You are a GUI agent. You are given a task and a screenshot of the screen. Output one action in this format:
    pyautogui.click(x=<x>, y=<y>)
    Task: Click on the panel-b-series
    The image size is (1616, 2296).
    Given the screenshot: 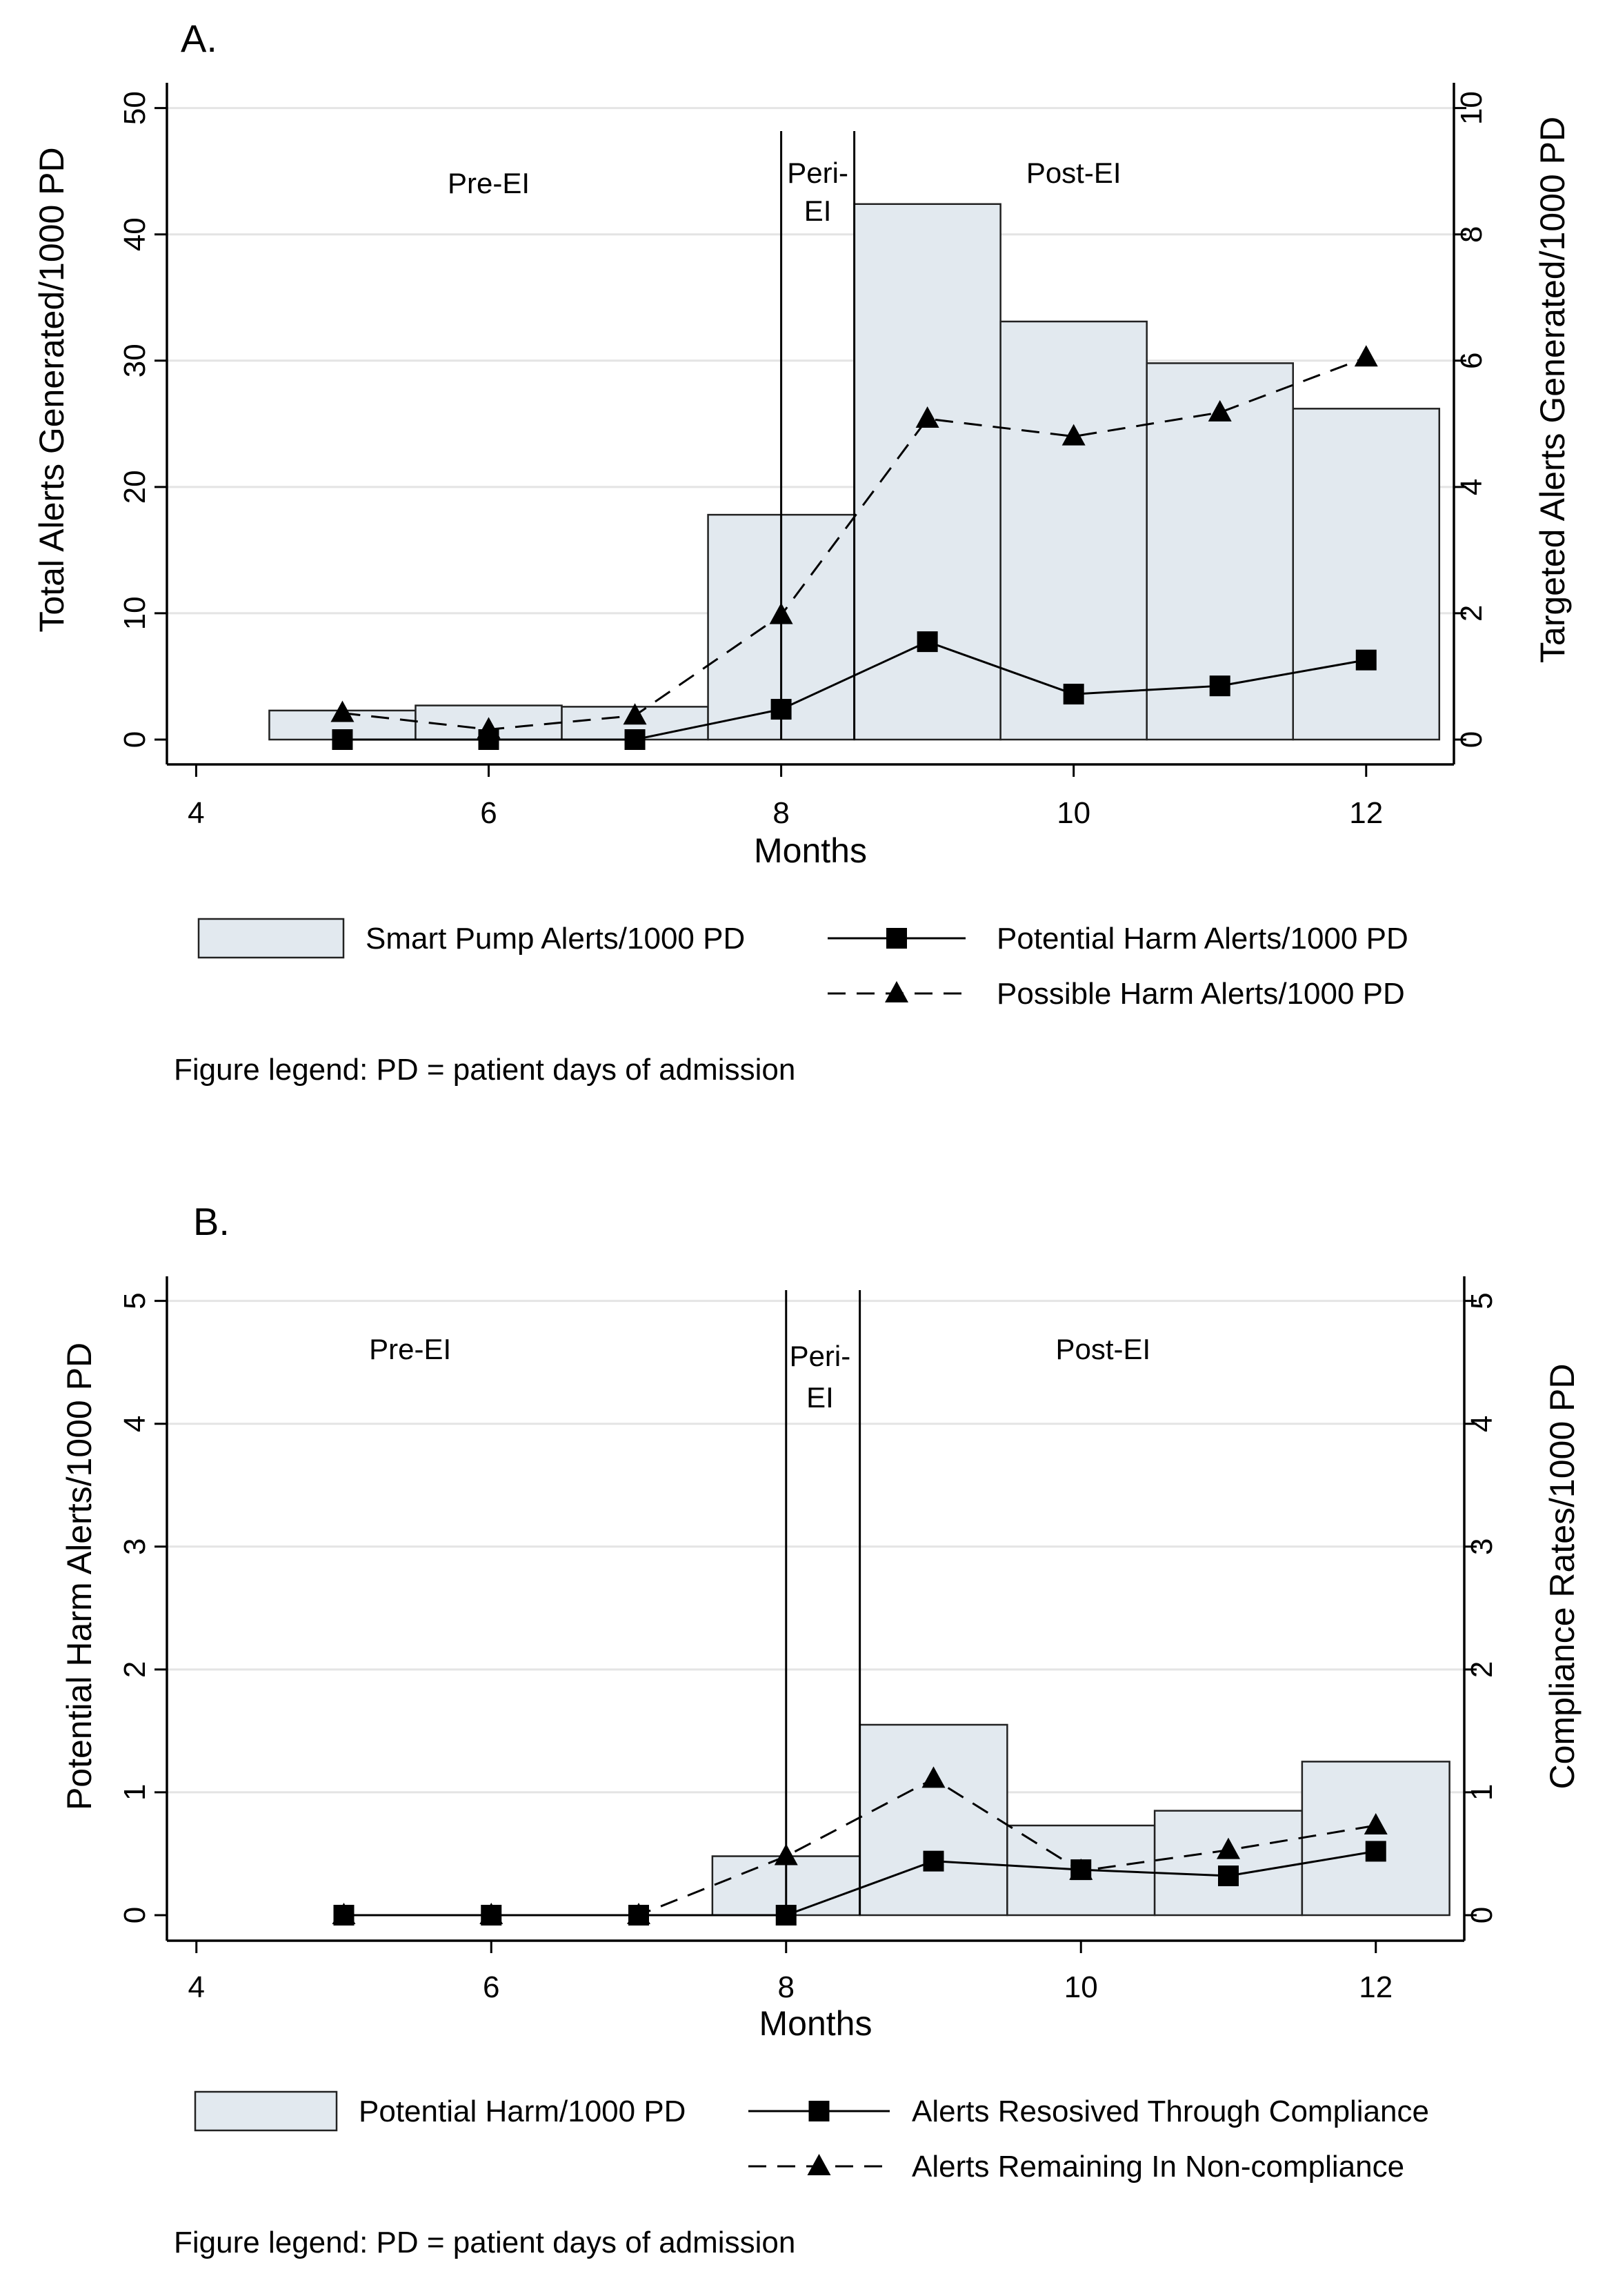 What is the action you would take?
    pyautogui.click(x=860, y=1846)
    